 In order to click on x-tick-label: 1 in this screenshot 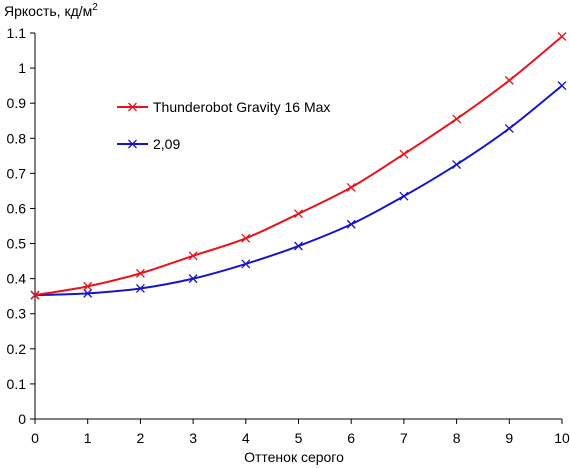, I will do `click(88, 438)`.